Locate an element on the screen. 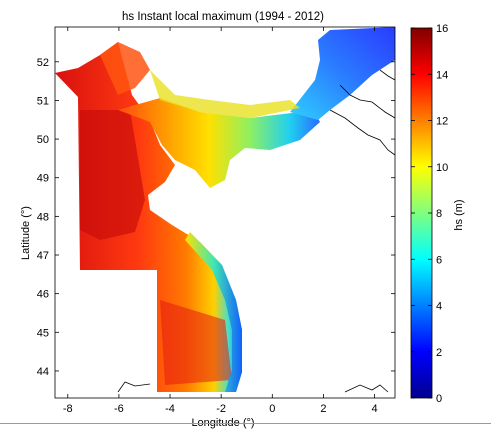 This screenshot has height=429, width=491. field-northsea is located at coordinates (342, 73).